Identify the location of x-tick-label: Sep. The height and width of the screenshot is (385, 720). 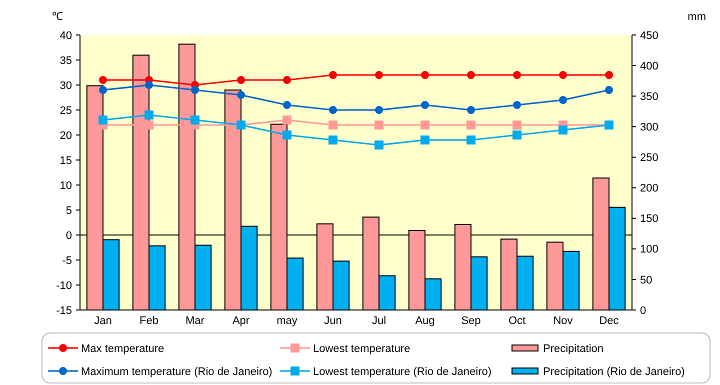
(471, 321).